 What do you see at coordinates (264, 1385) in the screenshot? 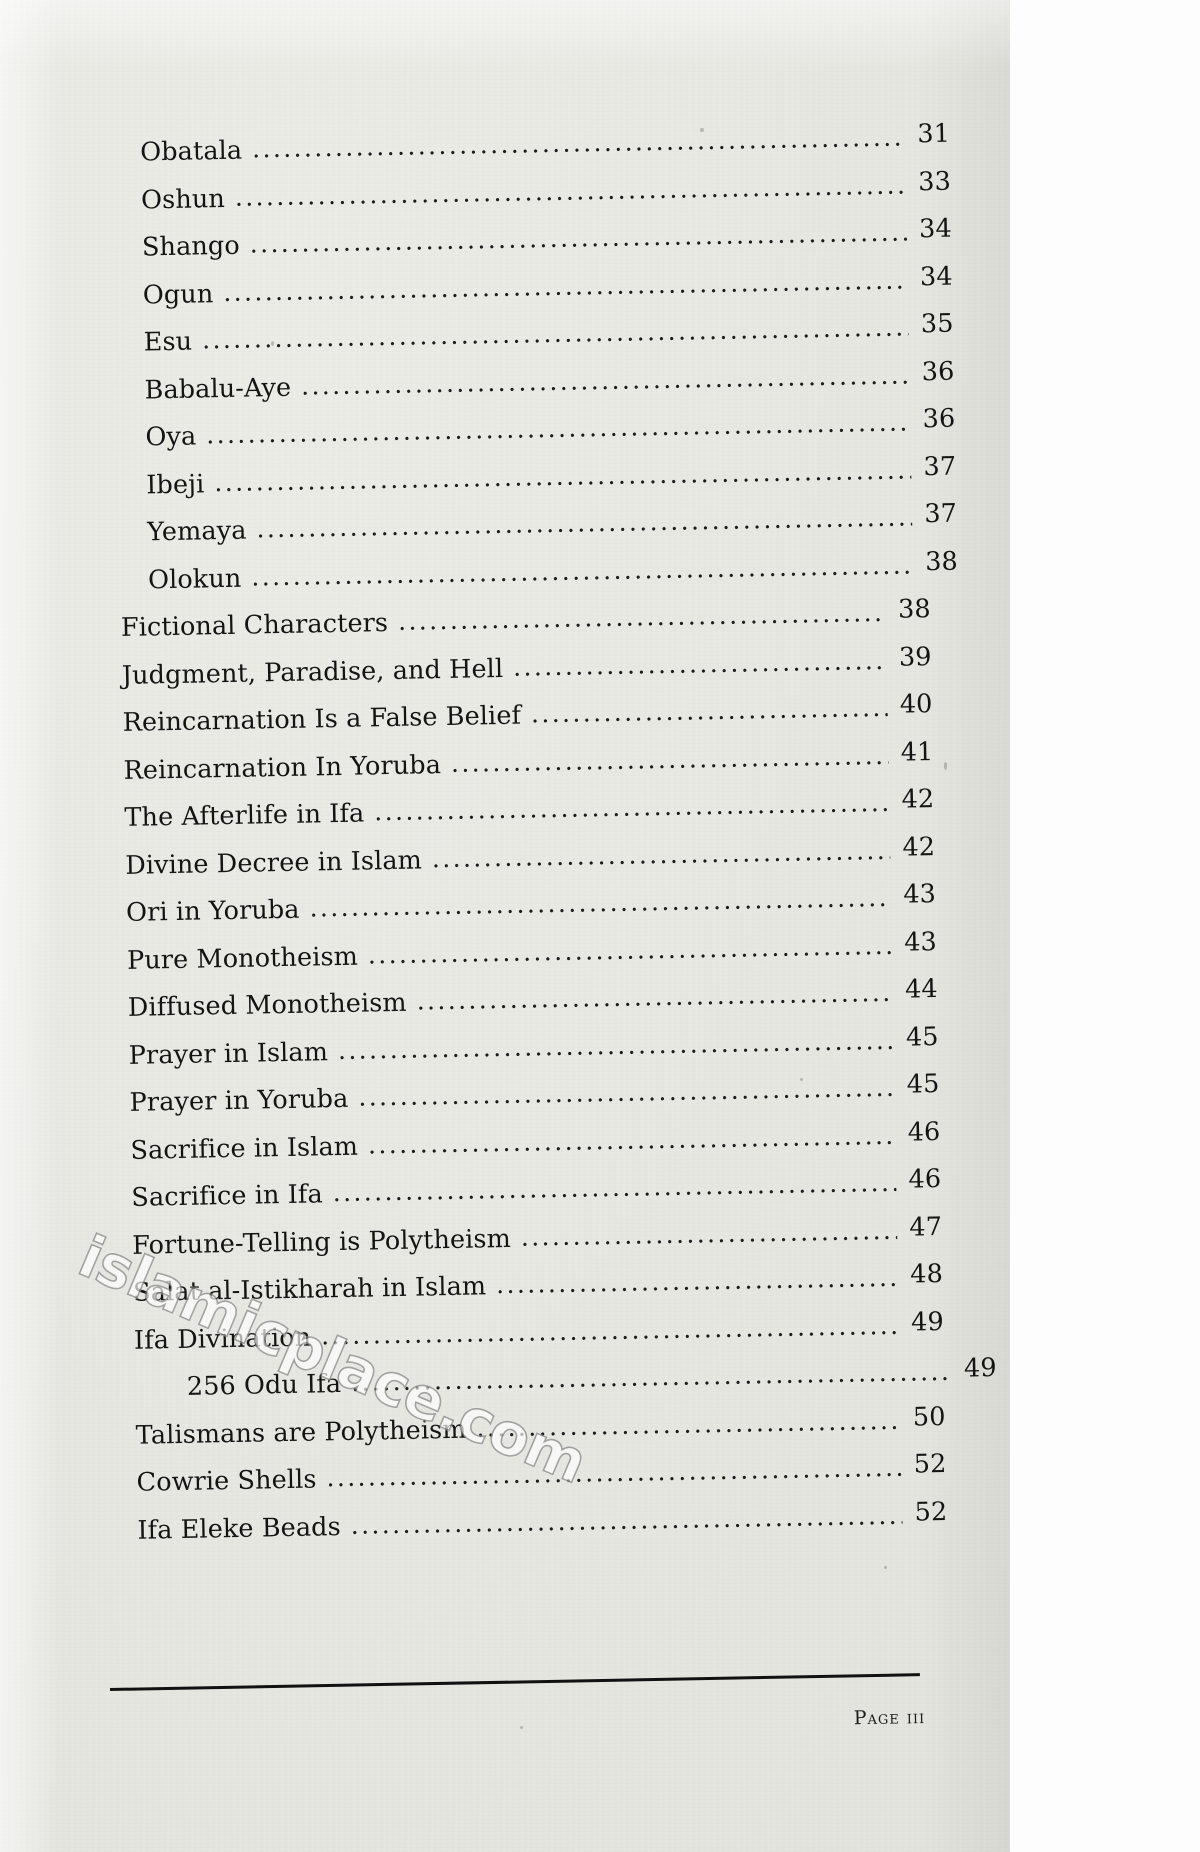
I see `toc-entry-title: 256 Odu Ifa` at bounding box center [264, 1385].